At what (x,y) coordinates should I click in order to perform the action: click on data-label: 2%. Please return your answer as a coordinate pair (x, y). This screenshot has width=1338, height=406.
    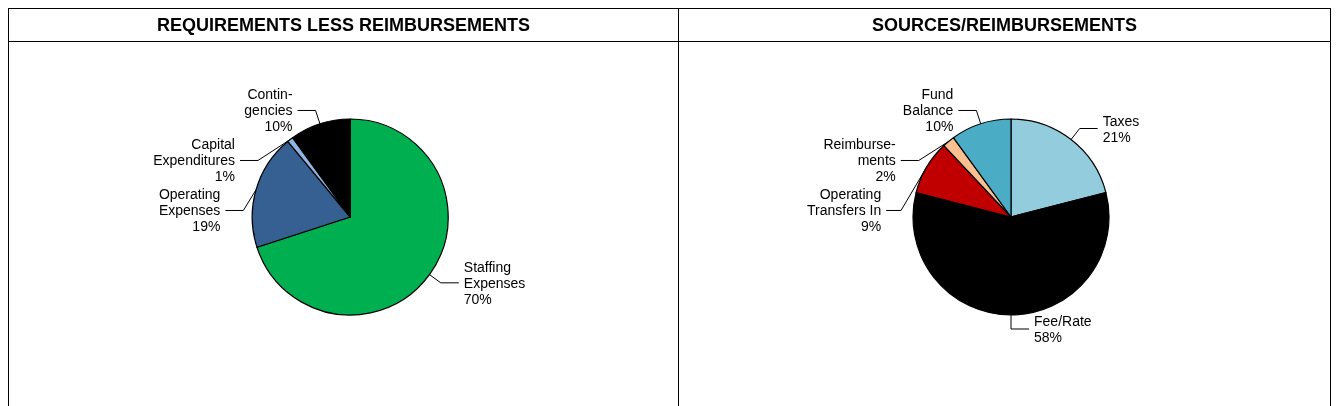
    Looking at the image, I should click on (885, 176).